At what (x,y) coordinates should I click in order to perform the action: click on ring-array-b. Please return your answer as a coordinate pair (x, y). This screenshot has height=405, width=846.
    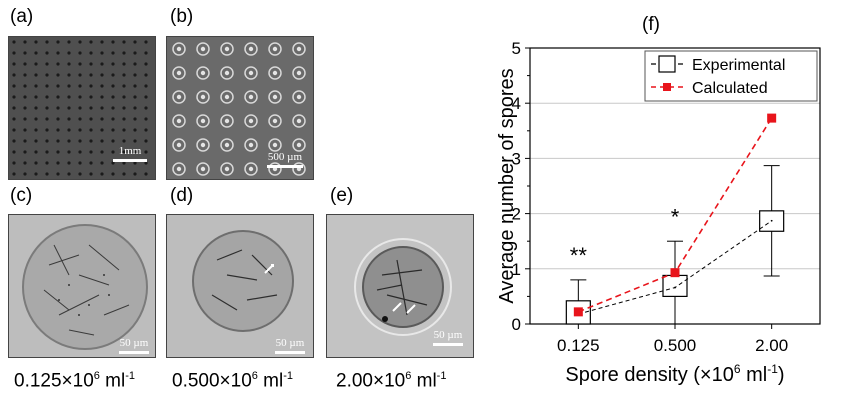
    Looking at the image, I should click on (240, 108).